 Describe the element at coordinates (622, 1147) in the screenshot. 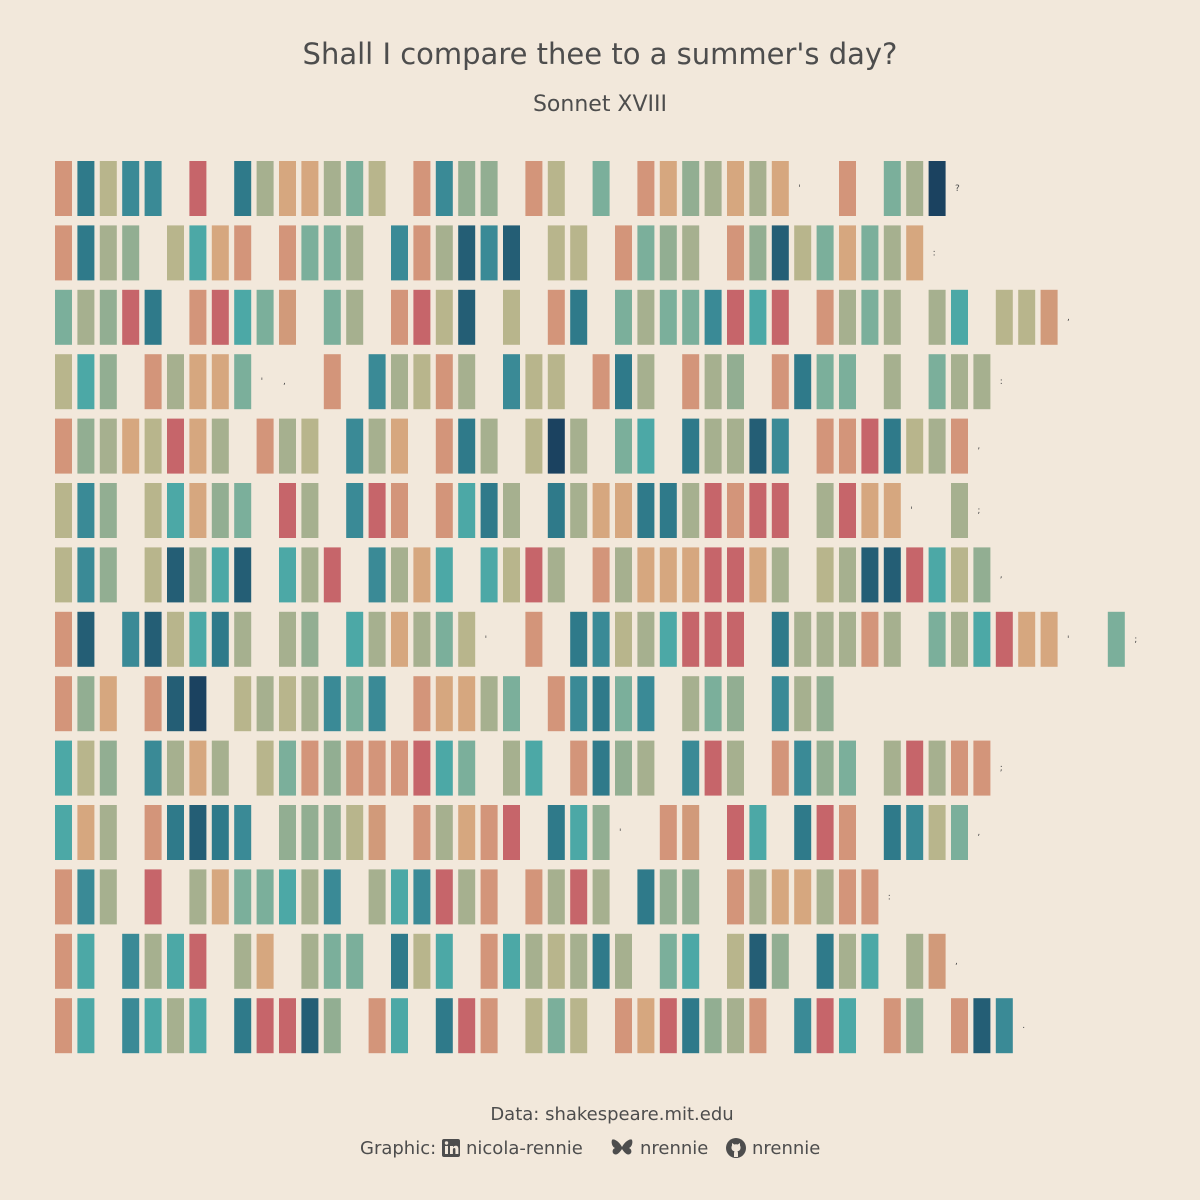

I see `butterfly-icon` at that location.